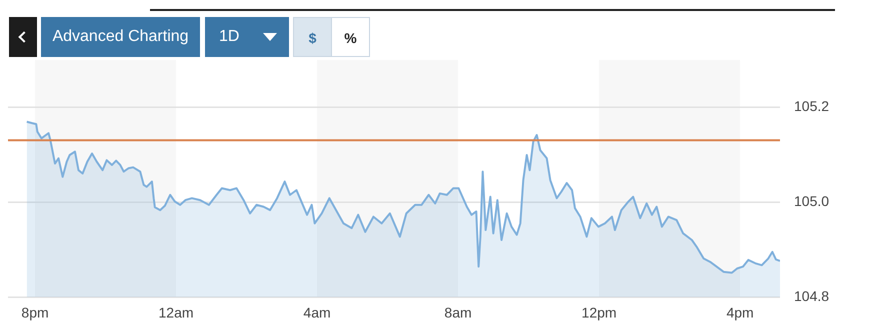 Image resolution: width=870 pixels, height=332 pixels. Describe the element at coordinates (317, 312) in the screenshot. I see `x-tick-label: 4am` at that location.